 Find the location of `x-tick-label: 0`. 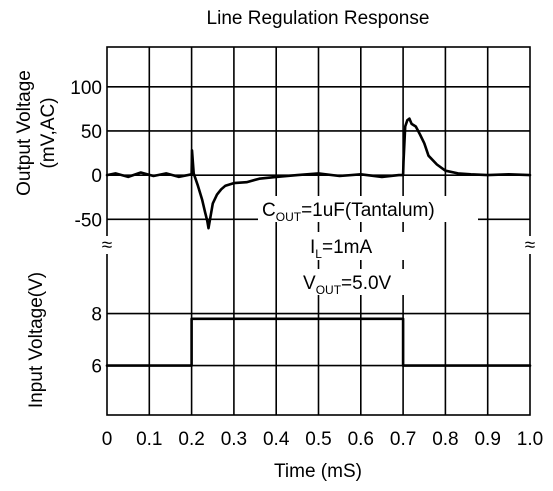

x-tick-label: 0 is located at coordinates (107, 439).